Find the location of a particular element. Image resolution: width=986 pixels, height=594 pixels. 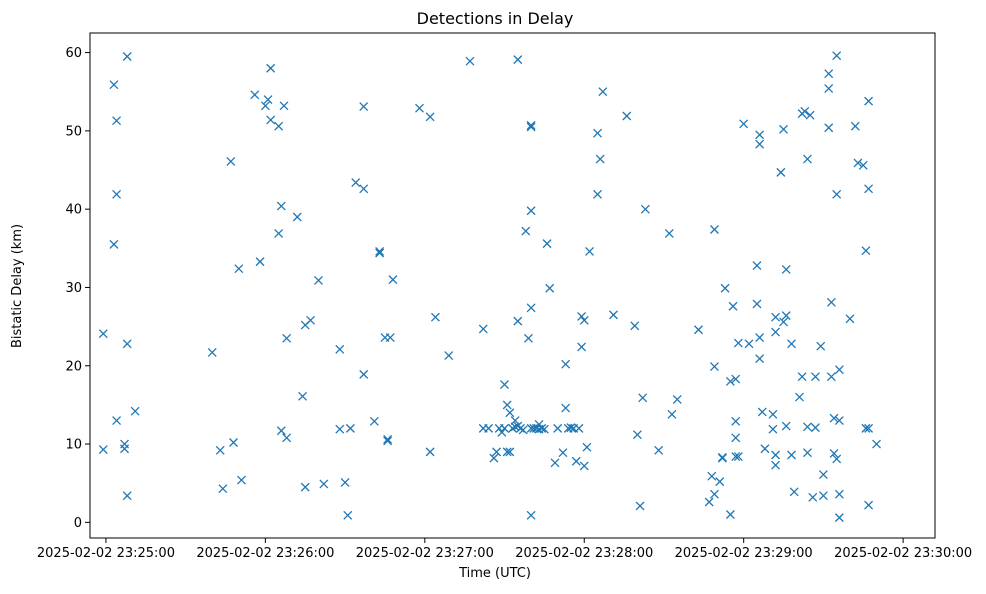

chart-title: Detections in Delay is located at coordinates (495, 18).